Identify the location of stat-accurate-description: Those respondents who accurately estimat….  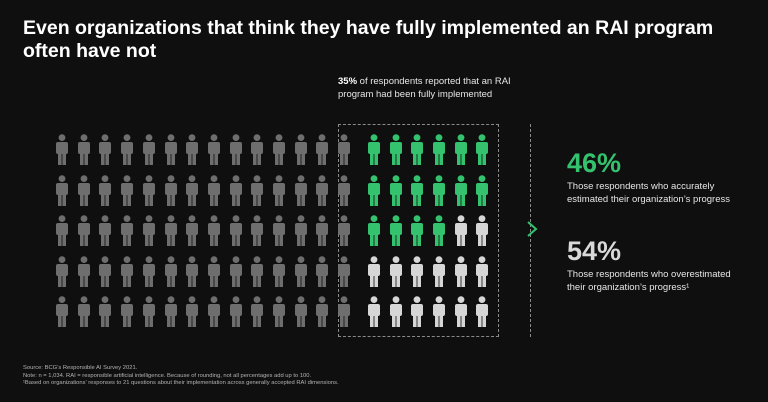
(648, 193).